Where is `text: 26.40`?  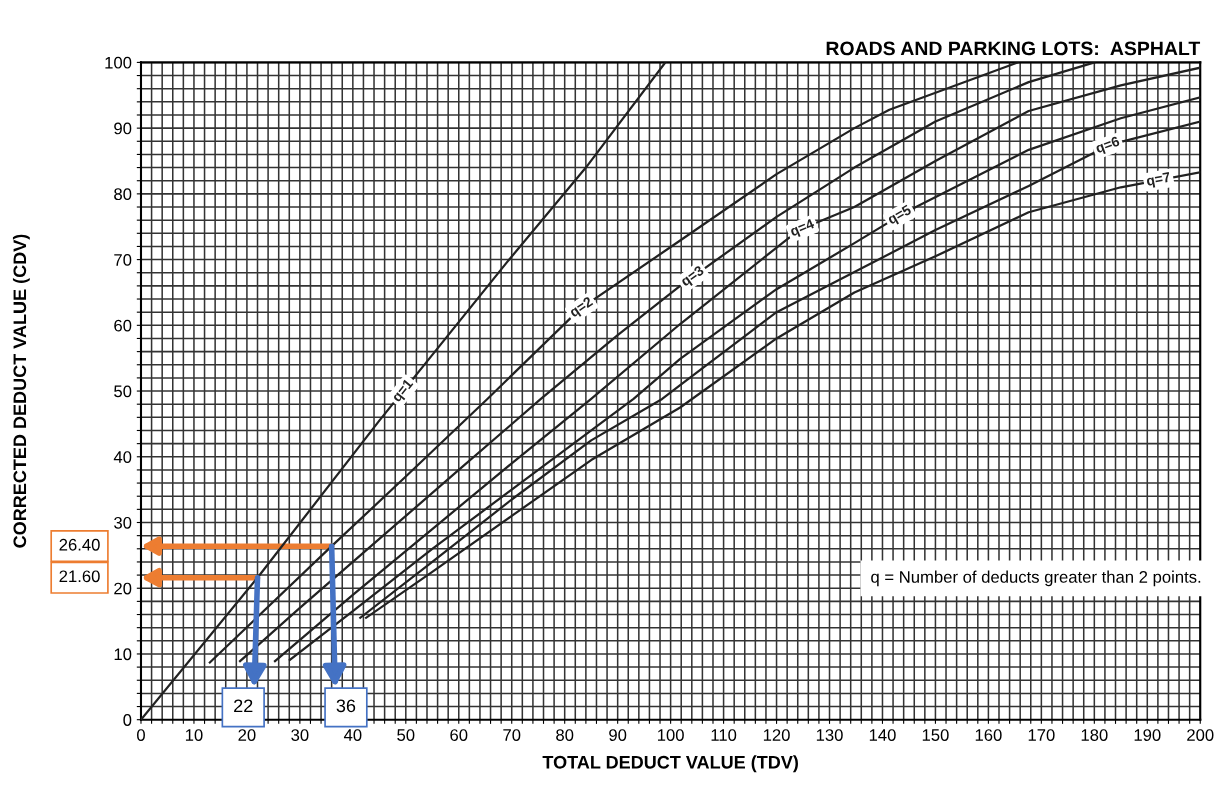 text: 26.40 is located at coordinates (79, 544).